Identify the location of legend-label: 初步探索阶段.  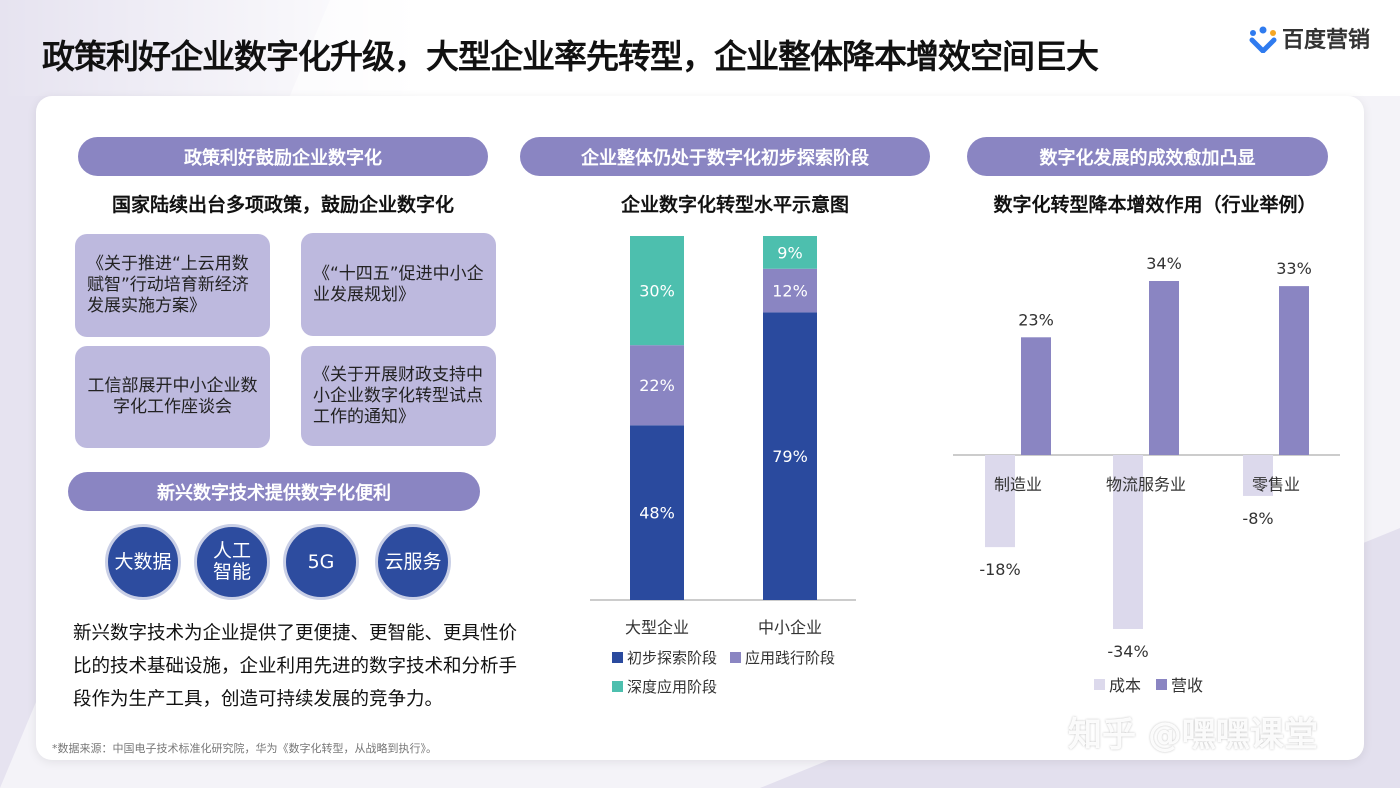
(672, 658).